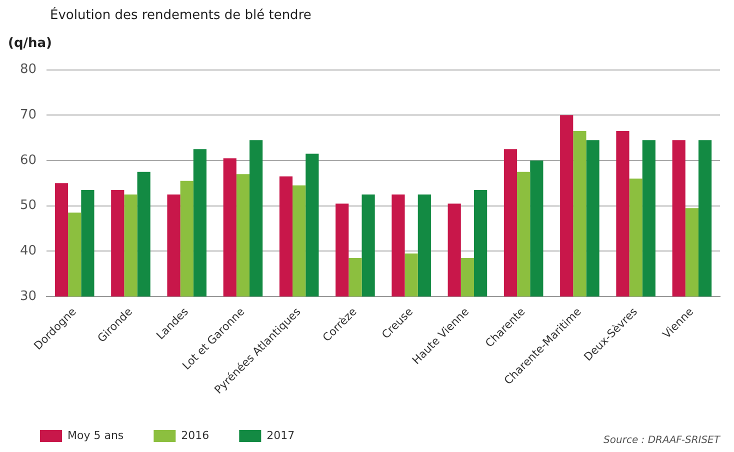 Image resolution: width=734 pixels, height=452 pixels. What do you see at coordinates (30, 43) in the screenshot?
I see `y-axis-title: (q/ha)` at bounding box center [30, 43].